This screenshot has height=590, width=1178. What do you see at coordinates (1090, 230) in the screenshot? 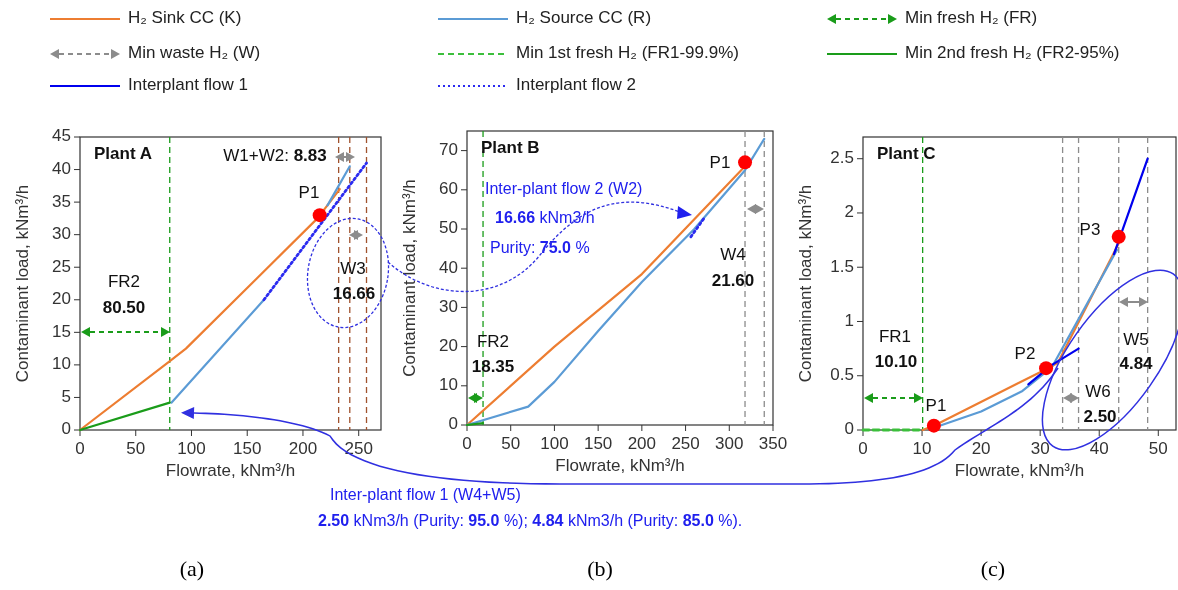
I see `annotation: P3` at bounding box center [1090, 230].